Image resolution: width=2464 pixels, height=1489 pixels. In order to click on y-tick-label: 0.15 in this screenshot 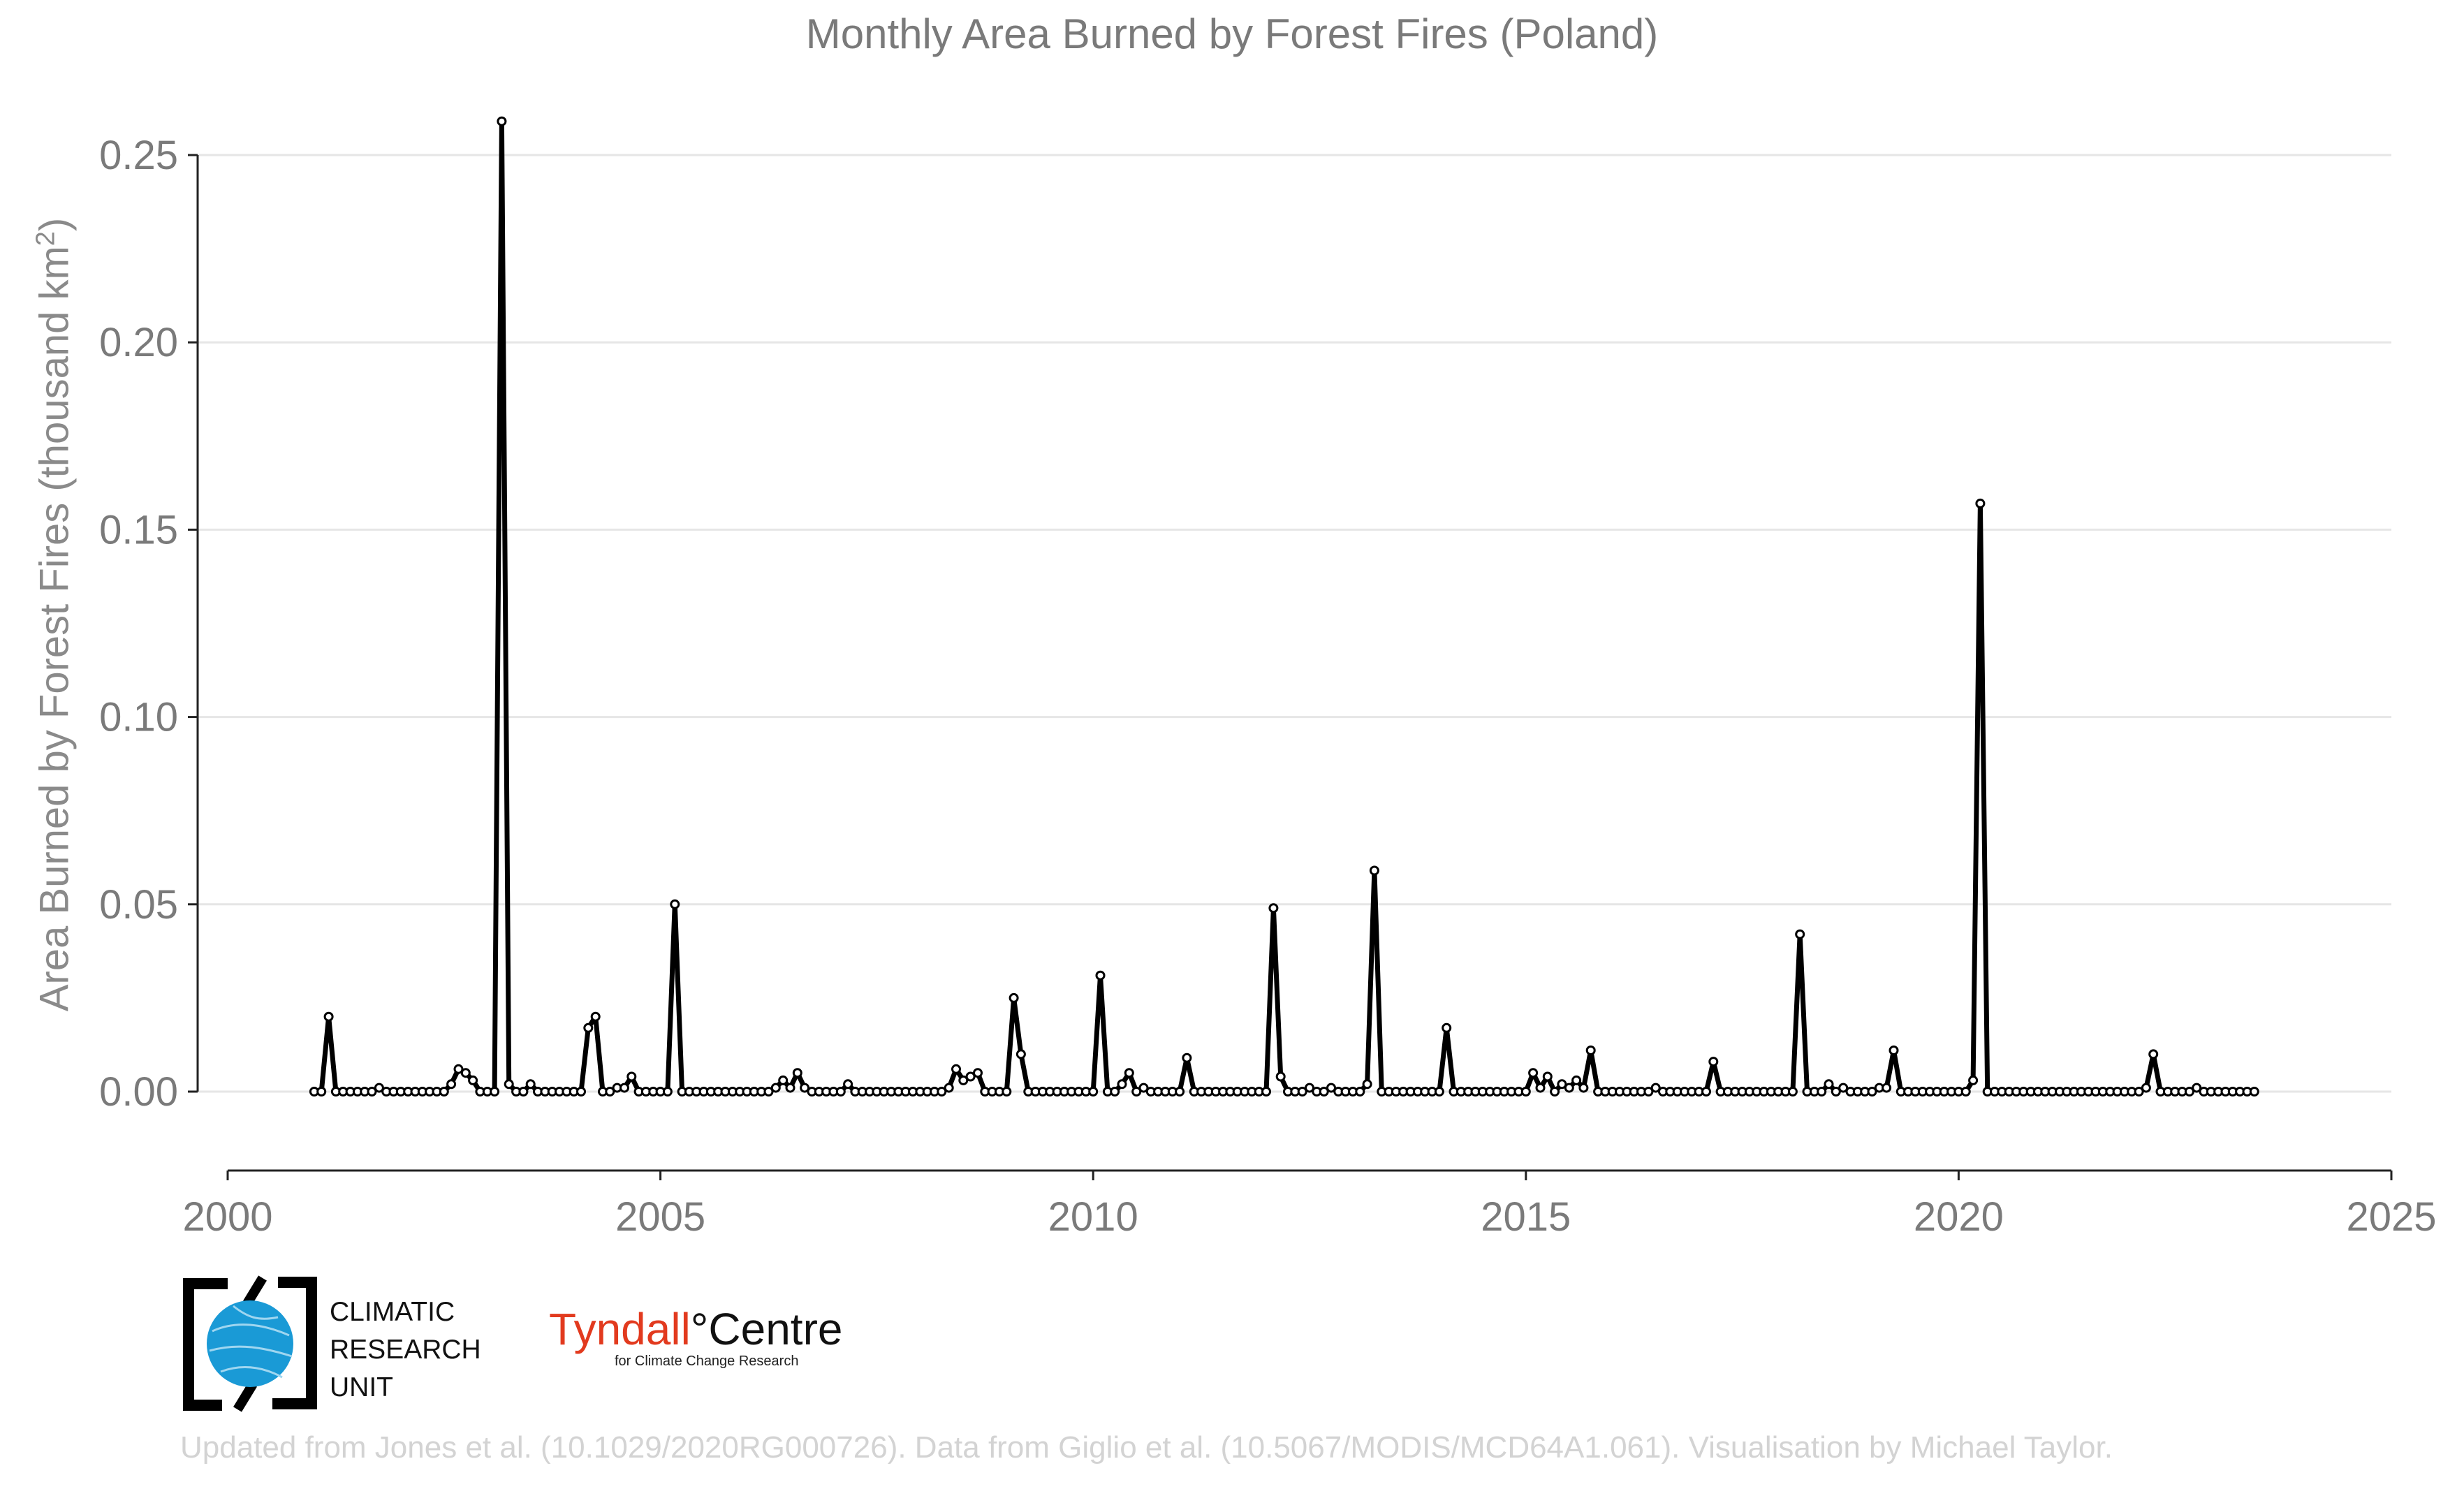, I will do `click(138, 529)`.